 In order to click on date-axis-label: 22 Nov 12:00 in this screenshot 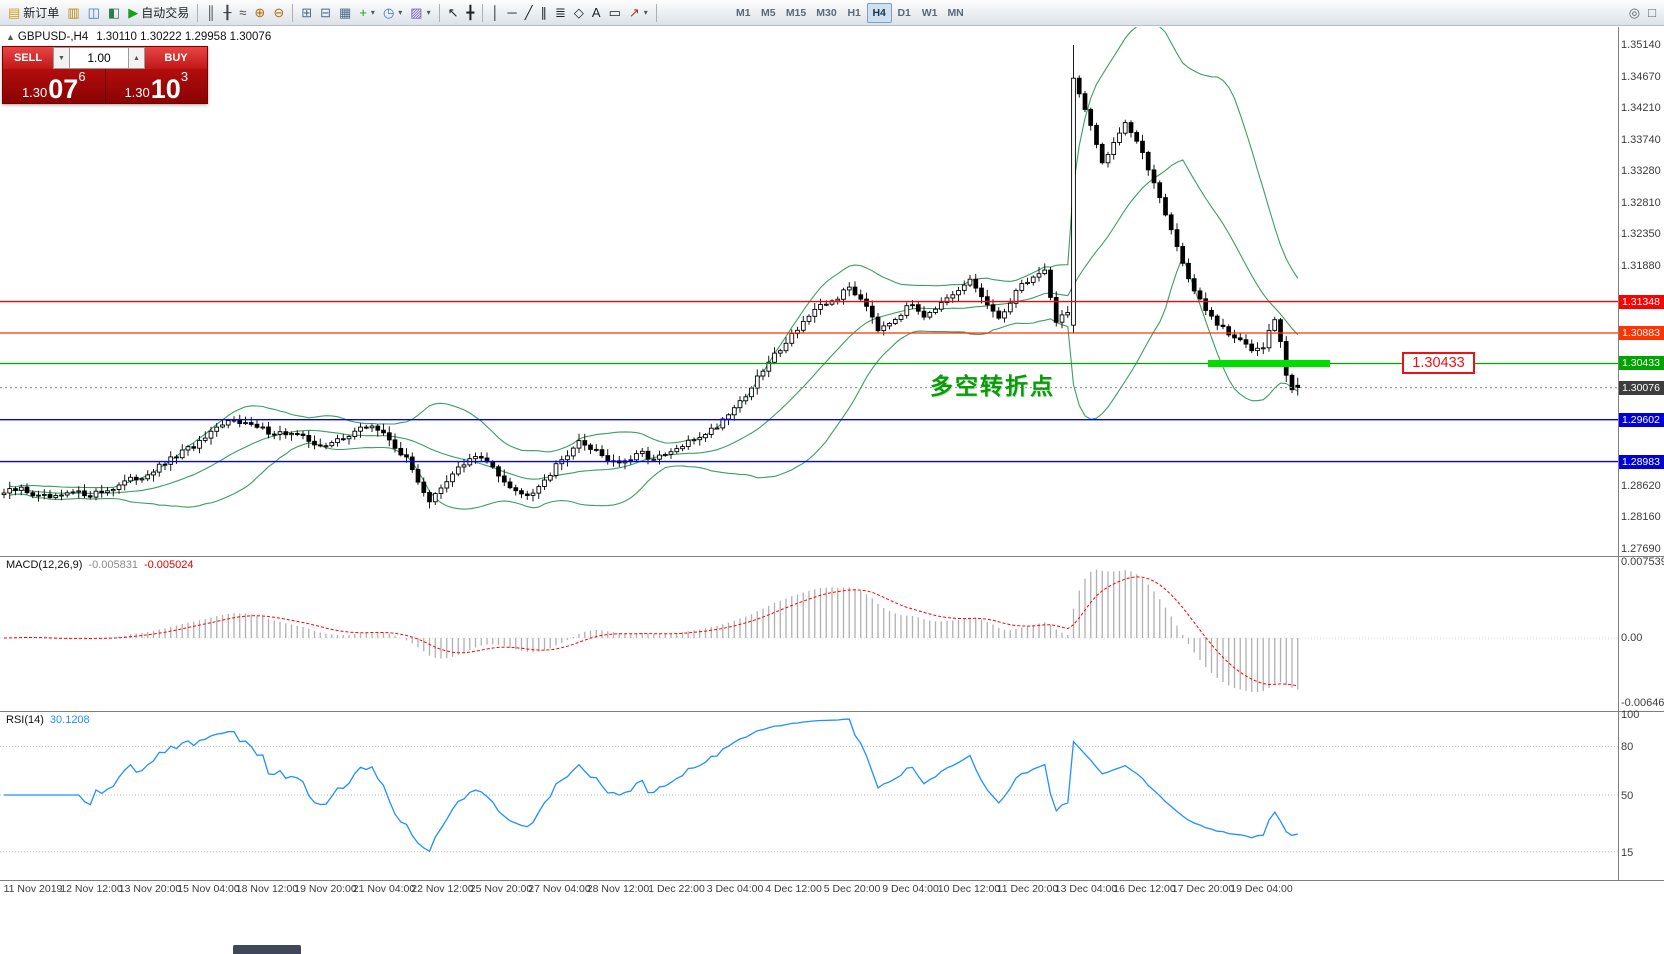, I will do `click(442, 889)`.